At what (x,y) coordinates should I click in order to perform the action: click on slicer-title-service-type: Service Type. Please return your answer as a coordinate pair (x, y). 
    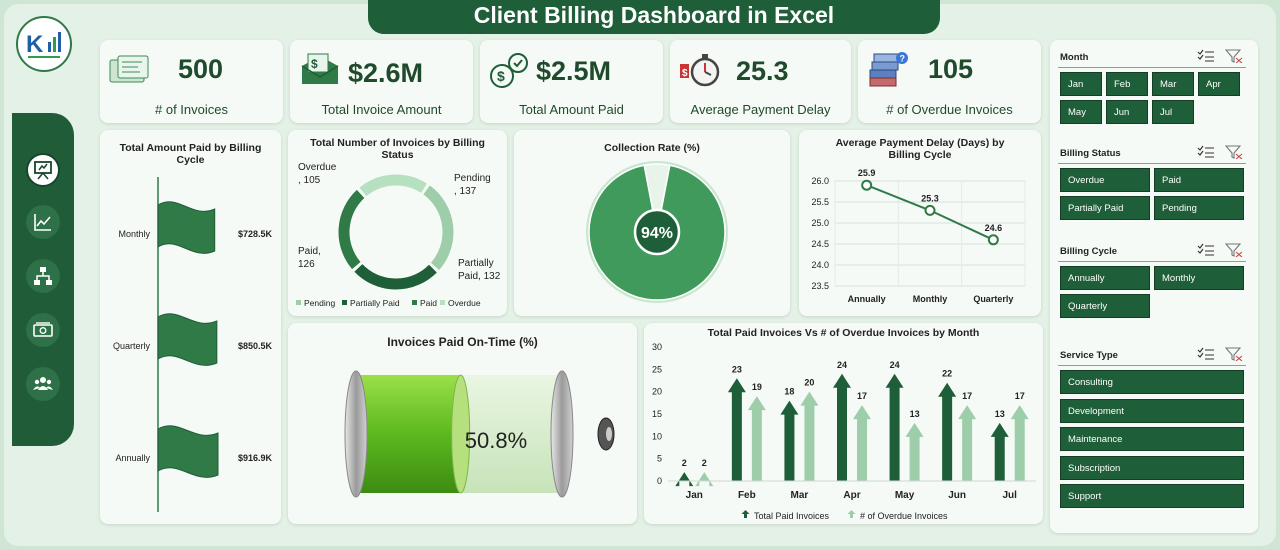
    Looking at the image, I should click on (1089, 355).